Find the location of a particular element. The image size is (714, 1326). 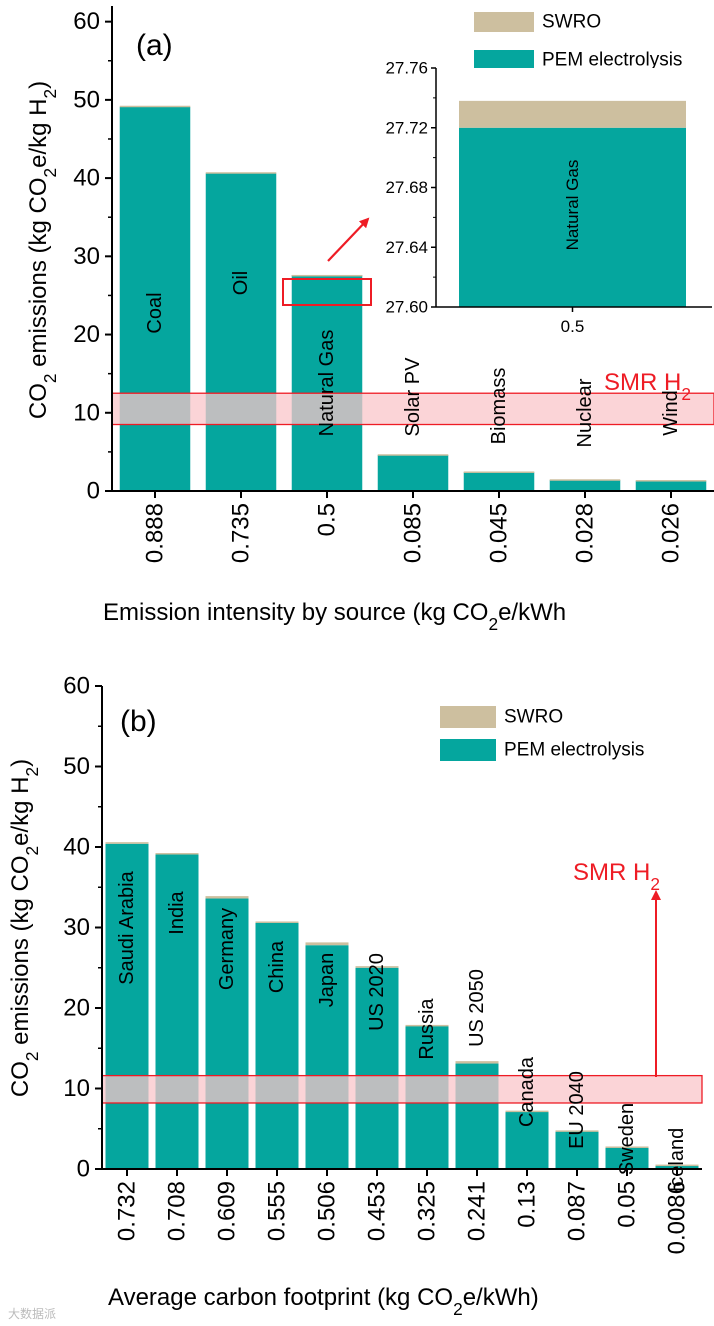

bar-label: Nuclear is located at coordinates (585, 412).